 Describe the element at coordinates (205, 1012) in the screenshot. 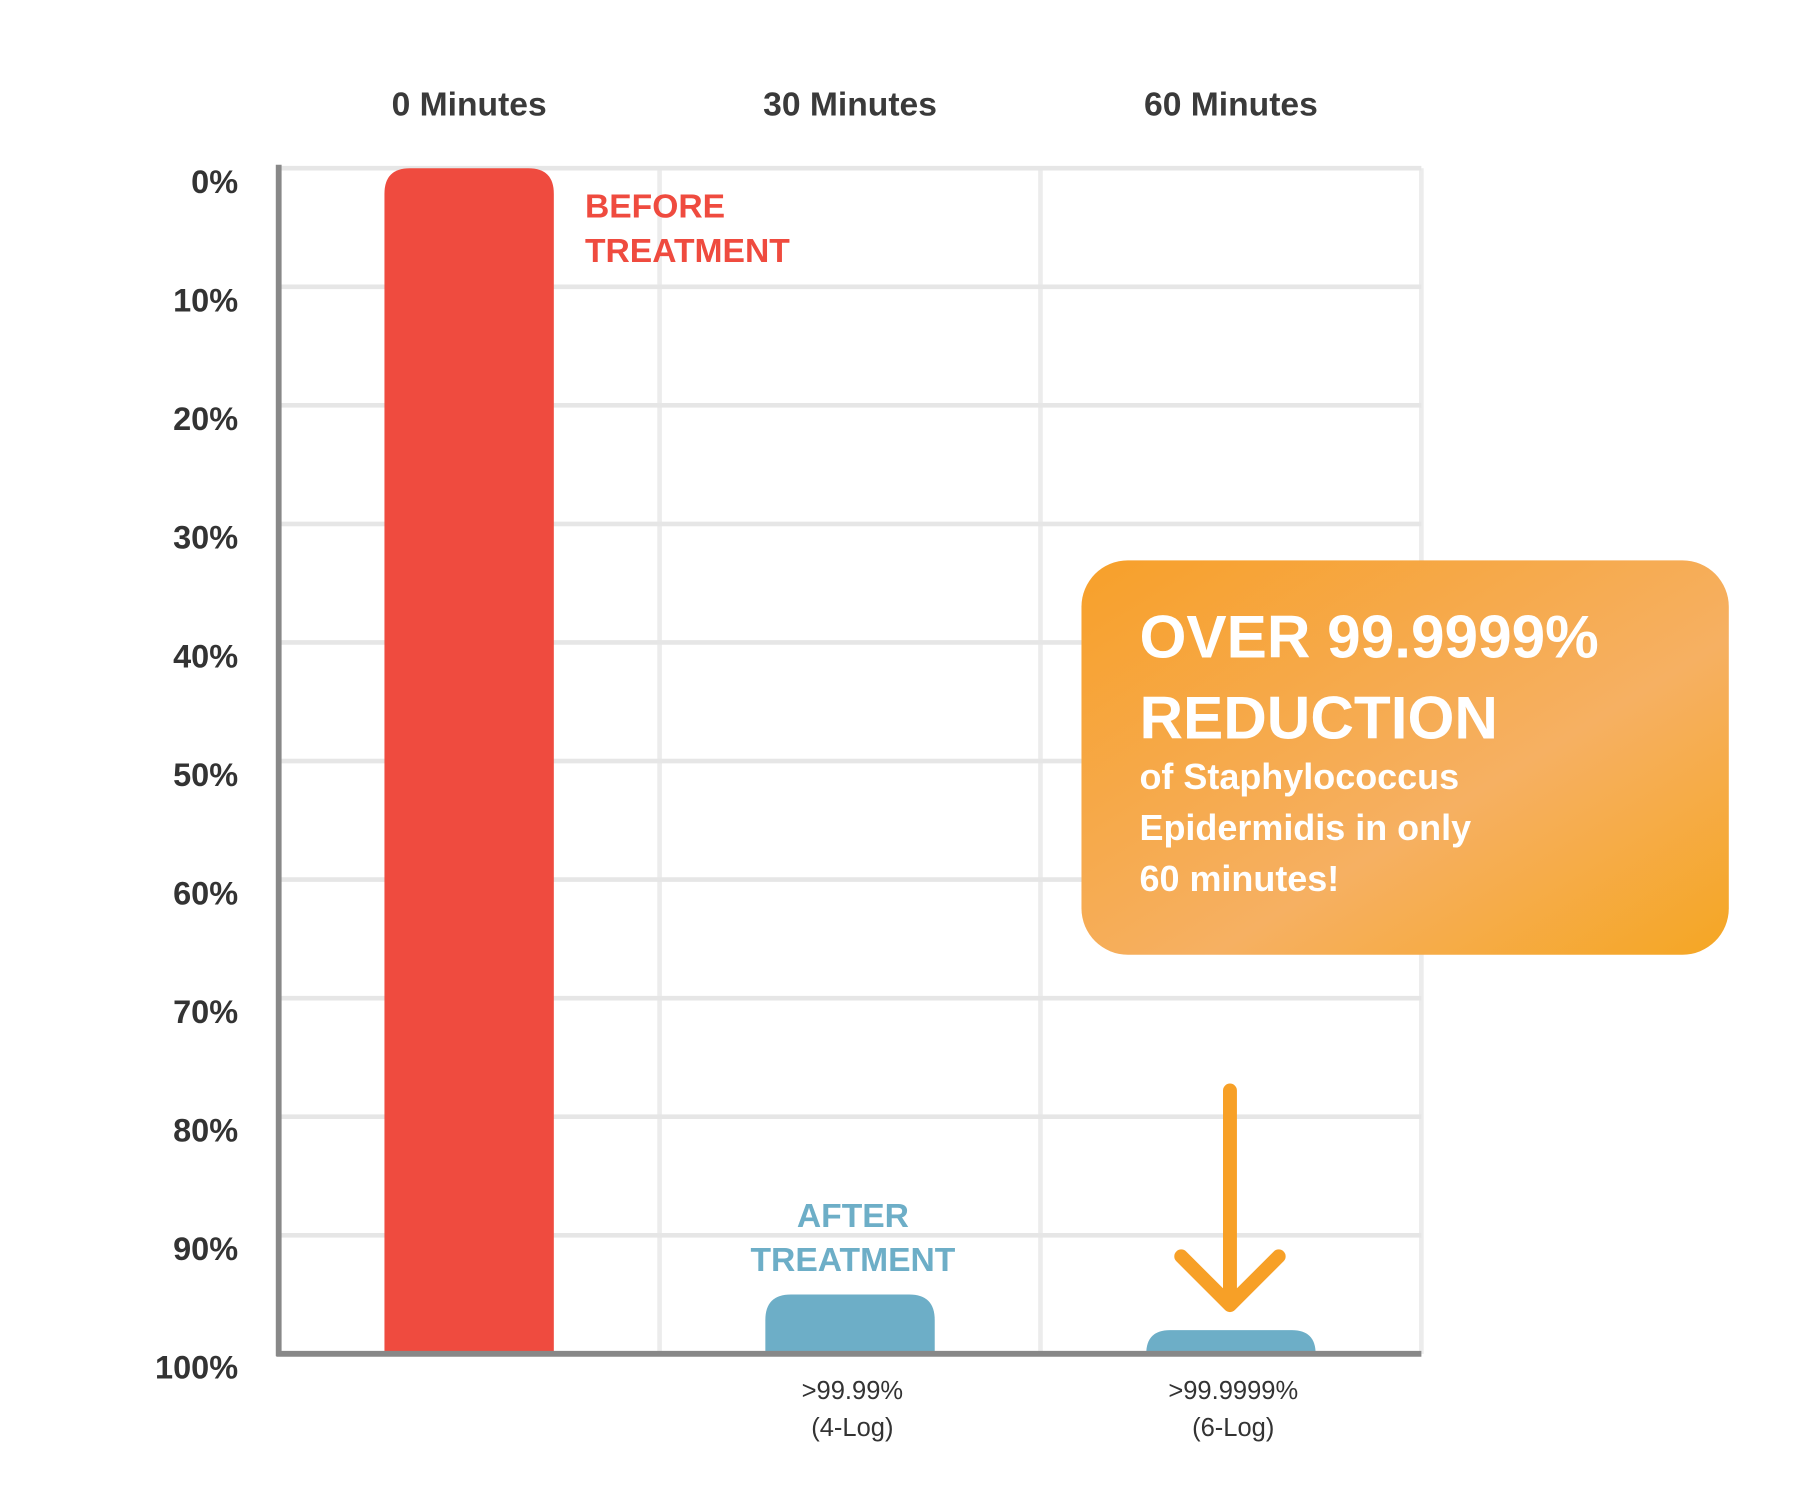

I see `y-tick-label: 70%` at that location.